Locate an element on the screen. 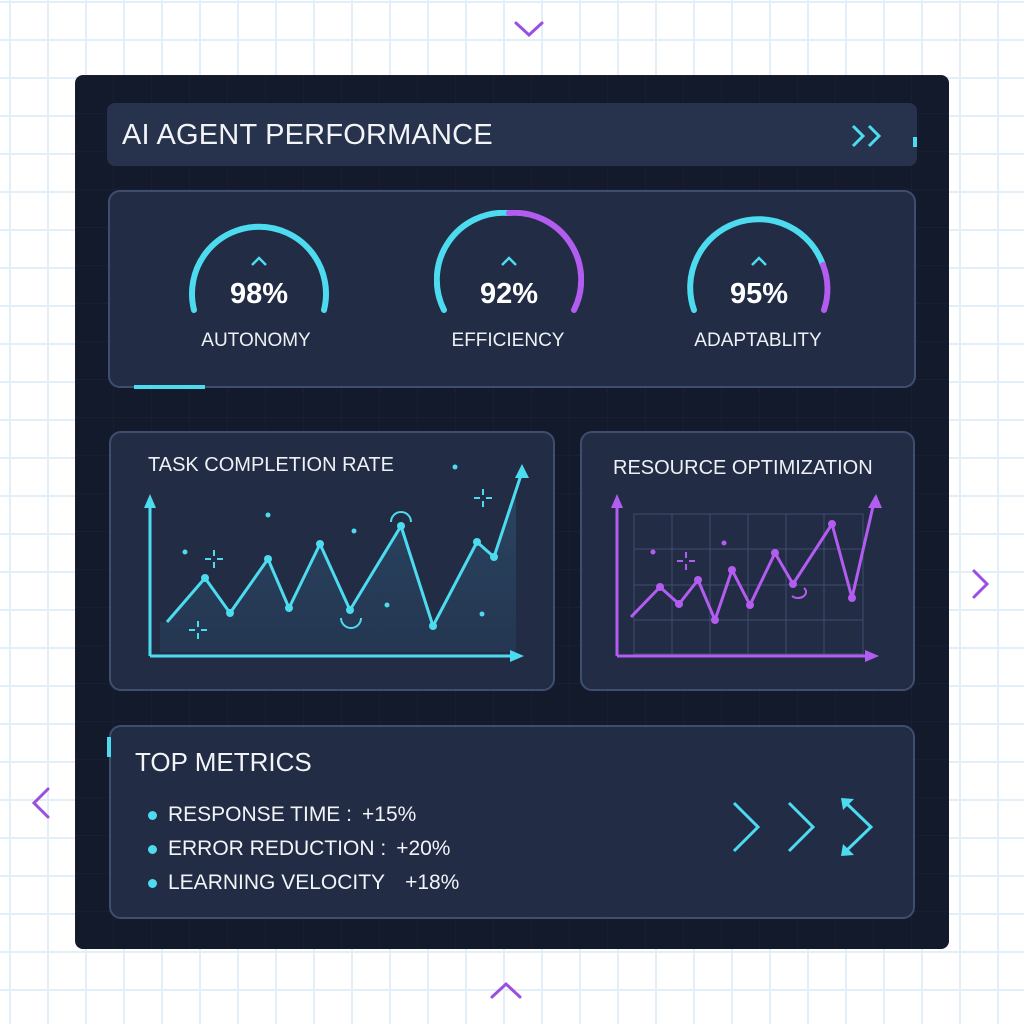 The height and width of the screenshot is (1024, 1024). gauge-efficiency: 92% is located at coordinates (509, 285).